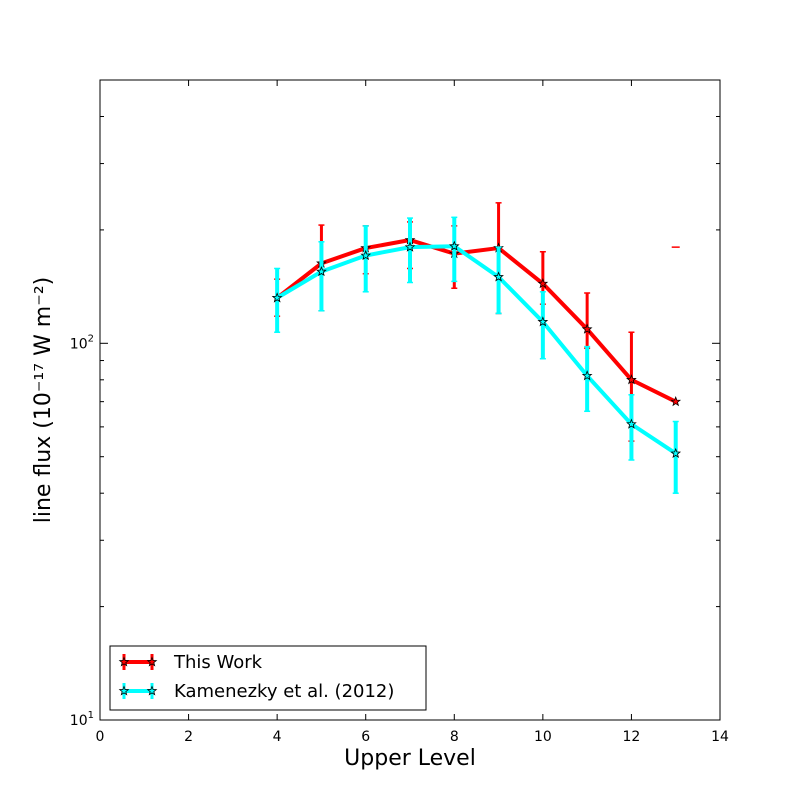  Describe the element at coordinates (632, 737) in the screenshot. I see `x-tick-label: 12` at that location.